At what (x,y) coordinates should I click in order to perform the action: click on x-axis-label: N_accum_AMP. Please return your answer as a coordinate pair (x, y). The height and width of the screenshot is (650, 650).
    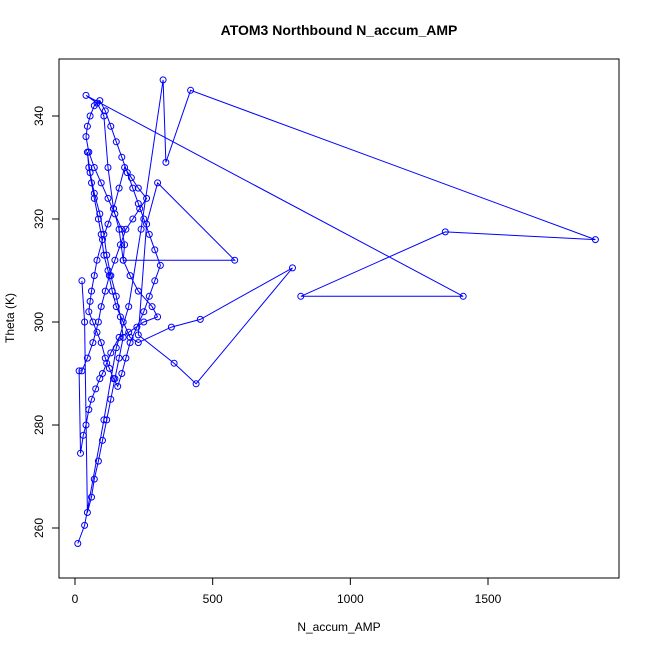
    Looking at the image, I should click on (338, 627).